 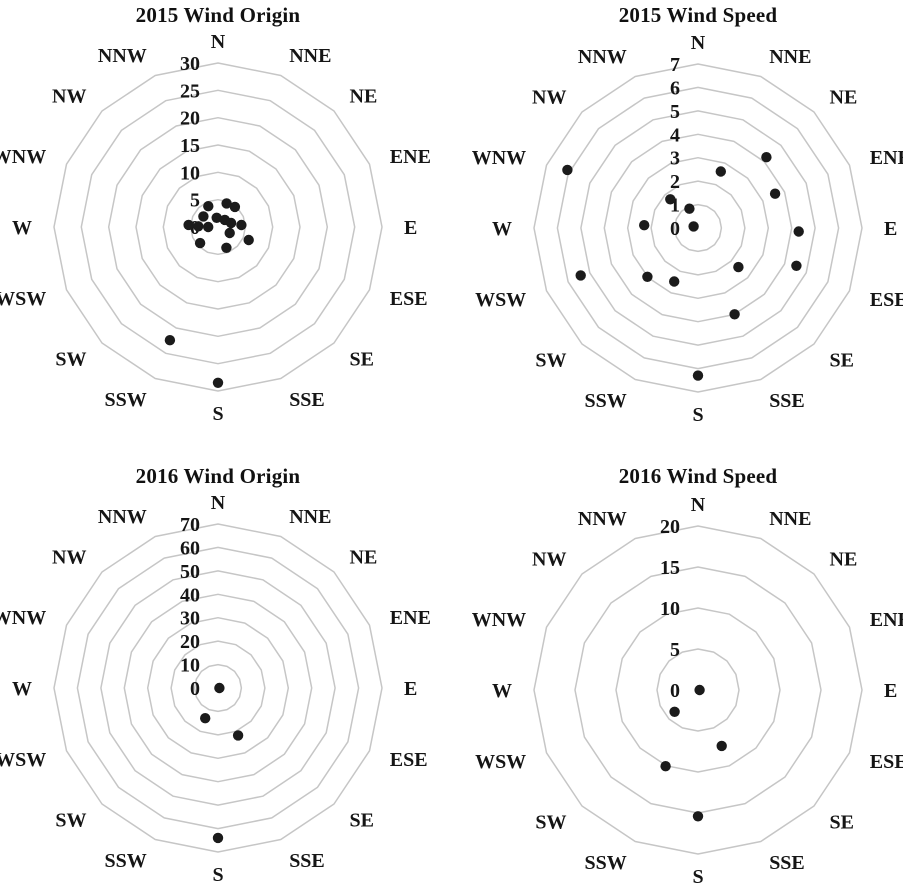 What do you see at coordinates (675, 182) in the screenshot?
I see `radial-tick-label: 2` at bounding box center [675, 182].